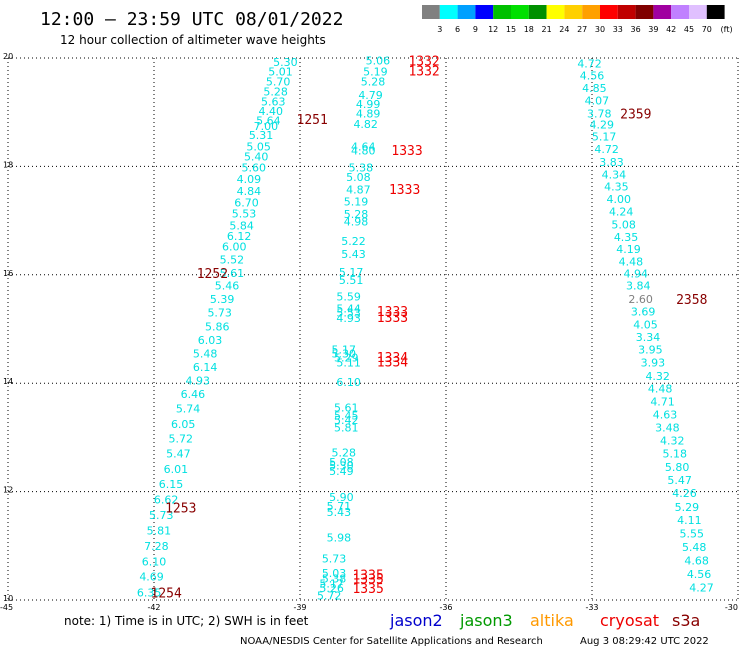 This screenshot has width=740, height=650. What do you see at coordinates (183, 424) in the screenshot?
I see `wave-height-value: 6.05` at bounding box center [183, 424].